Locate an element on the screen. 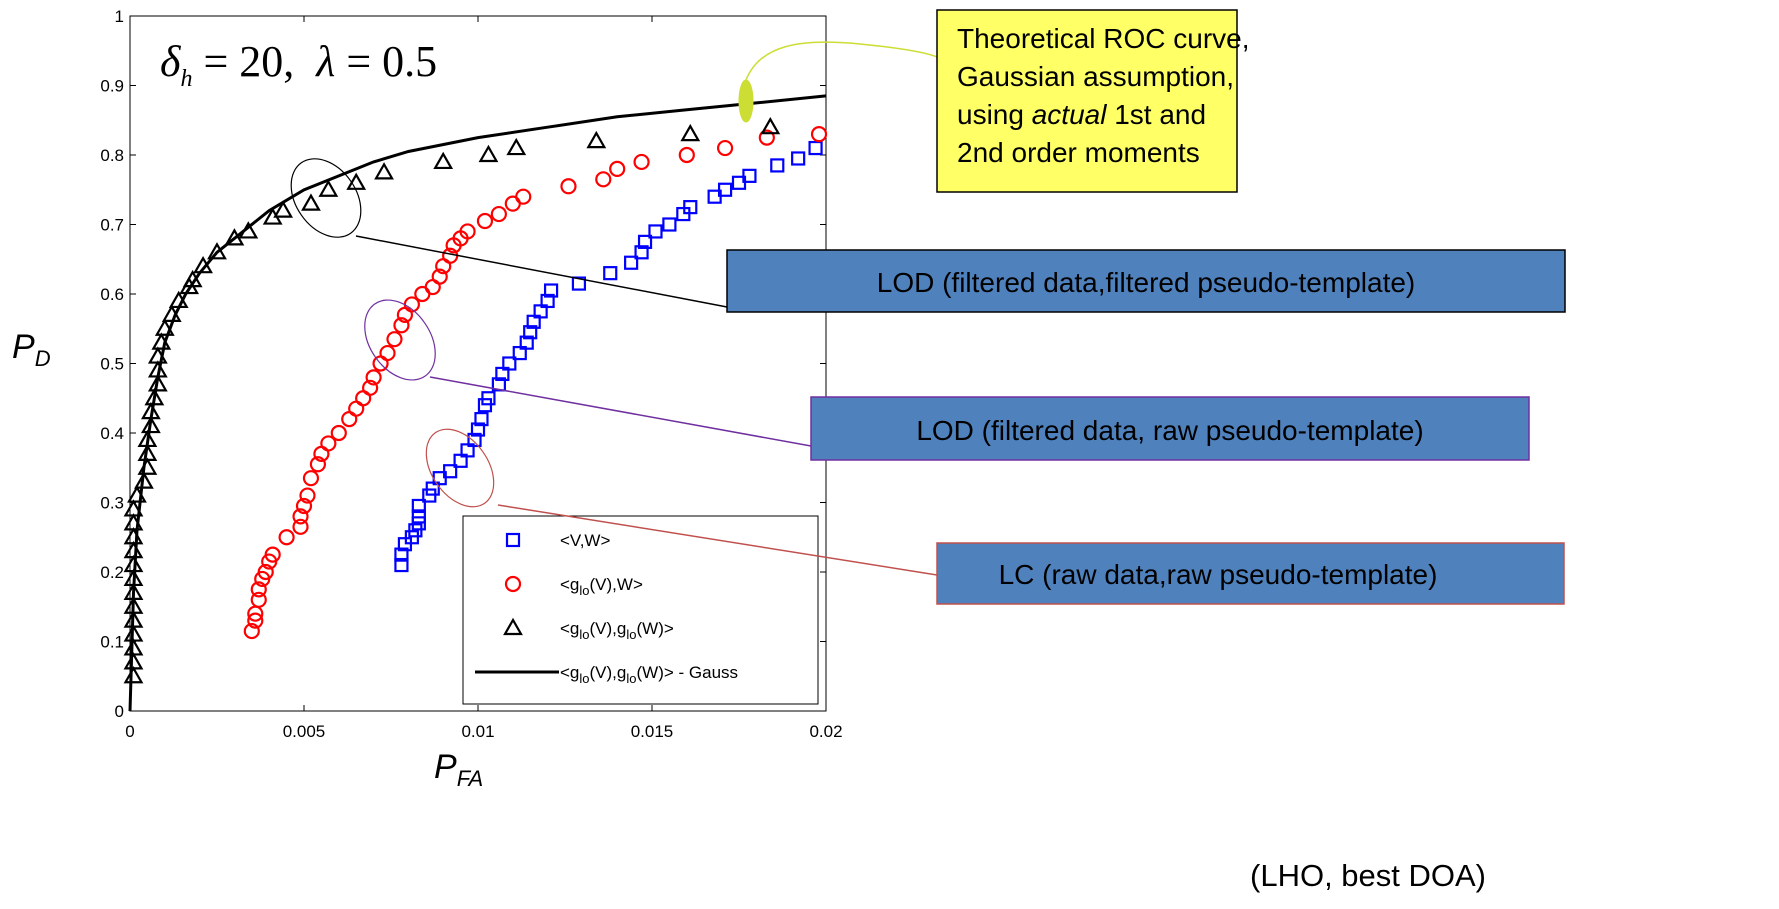 Image resolution: width=1779 pixels, height=909 pixels. x-axis-label: PFA is located at coordinates (458, 770).